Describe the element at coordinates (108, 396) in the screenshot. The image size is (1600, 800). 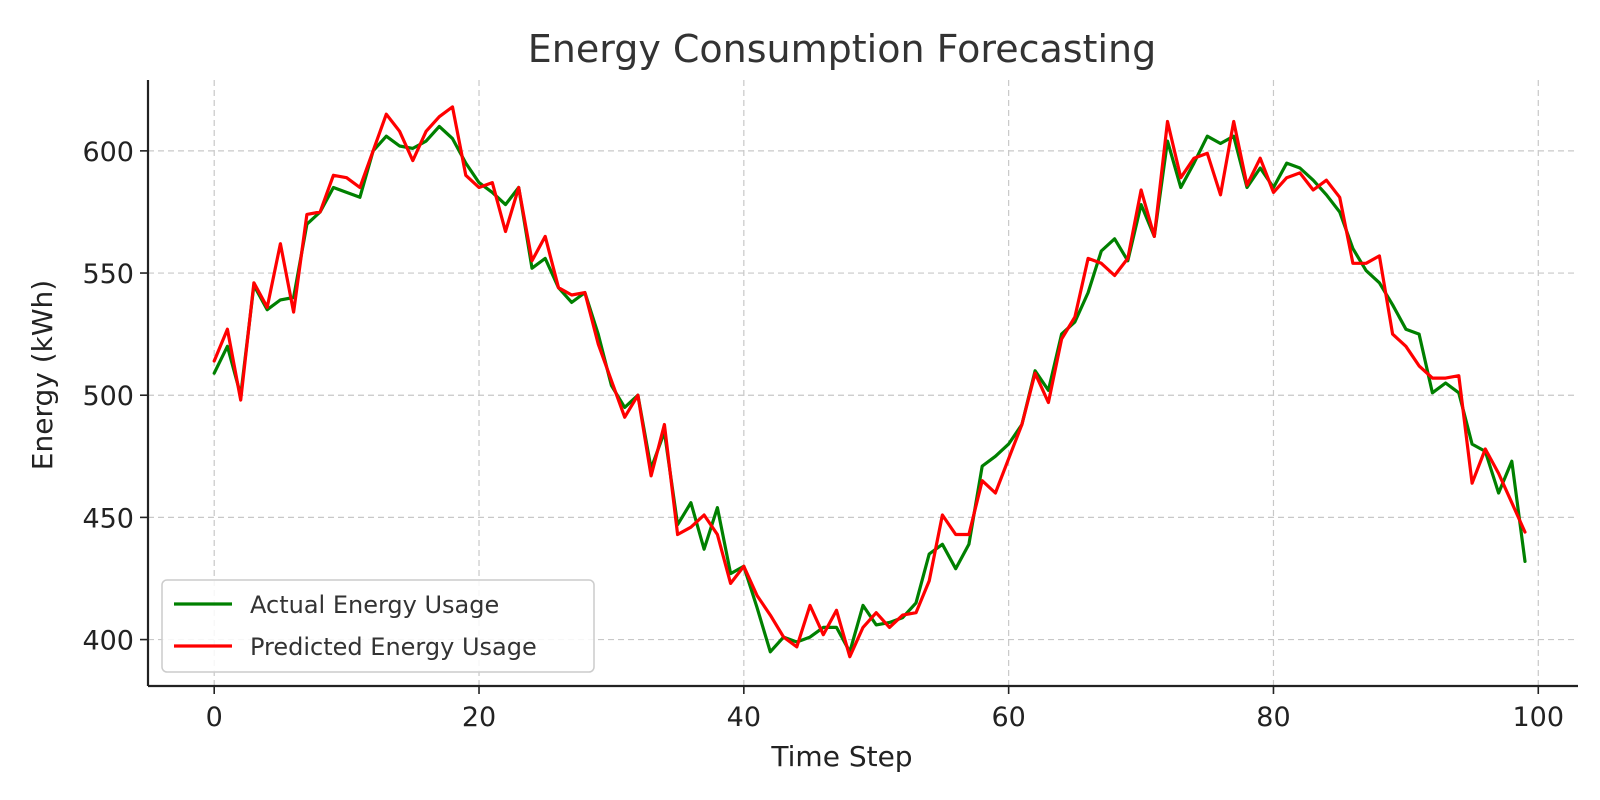
I see `y-tick-label: 500` at that location.